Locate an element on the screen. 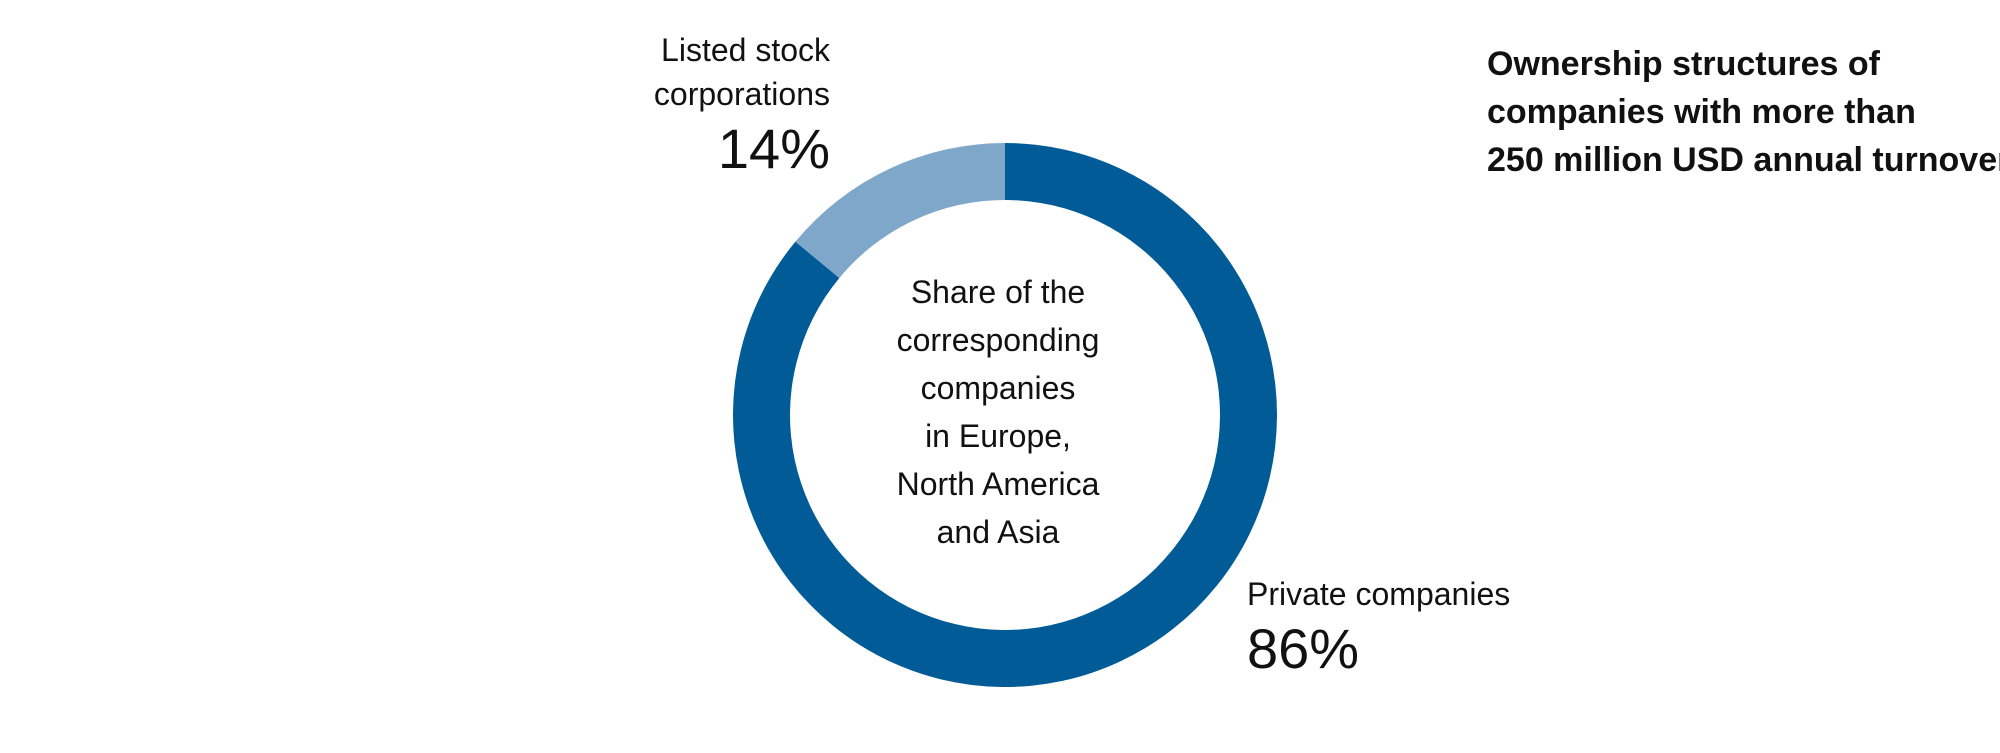  slice-label-private-companies: Private companies 86% is located at coordinates (1447, 627).